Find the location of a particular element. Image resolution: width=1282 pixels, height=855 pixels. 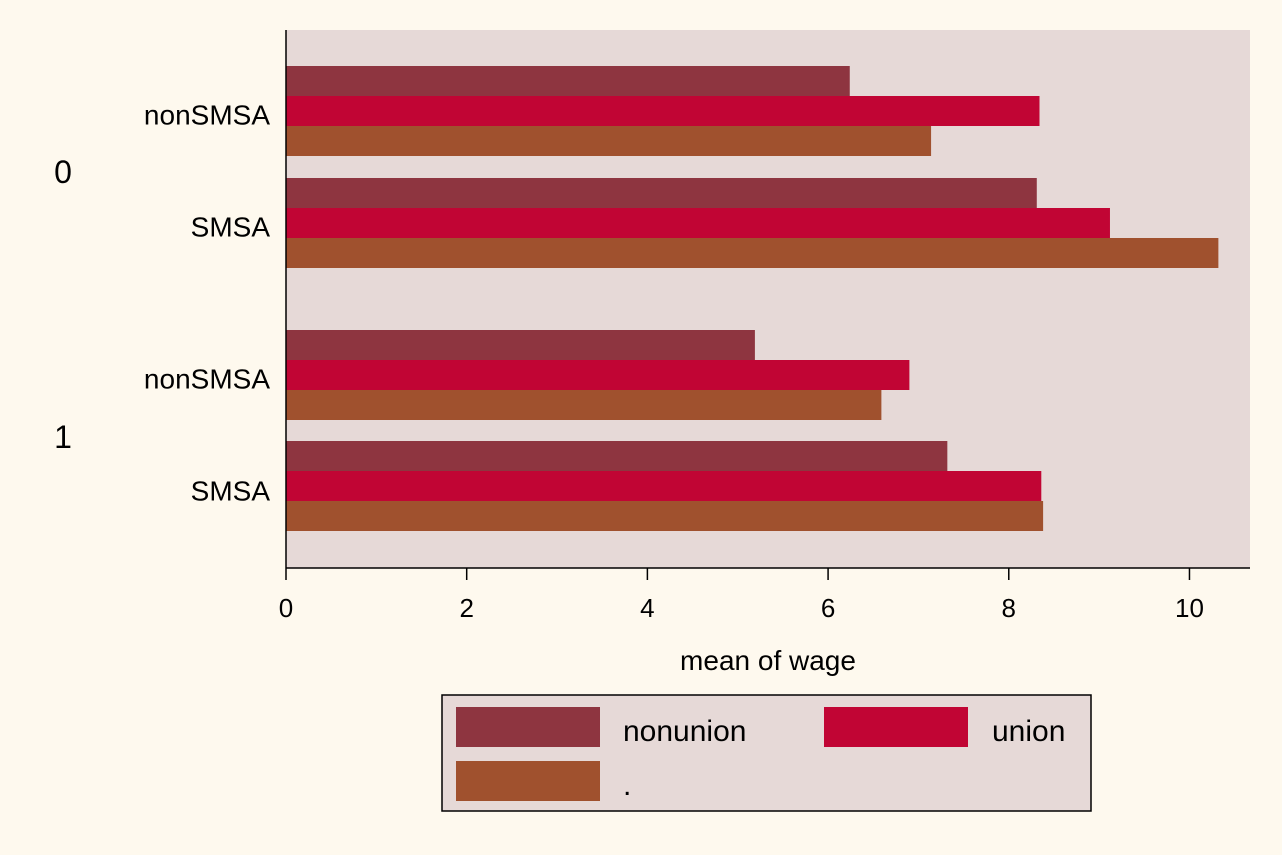

category-label-0-nonSMSA: nonSMSA is located at coordinates (207, 115).